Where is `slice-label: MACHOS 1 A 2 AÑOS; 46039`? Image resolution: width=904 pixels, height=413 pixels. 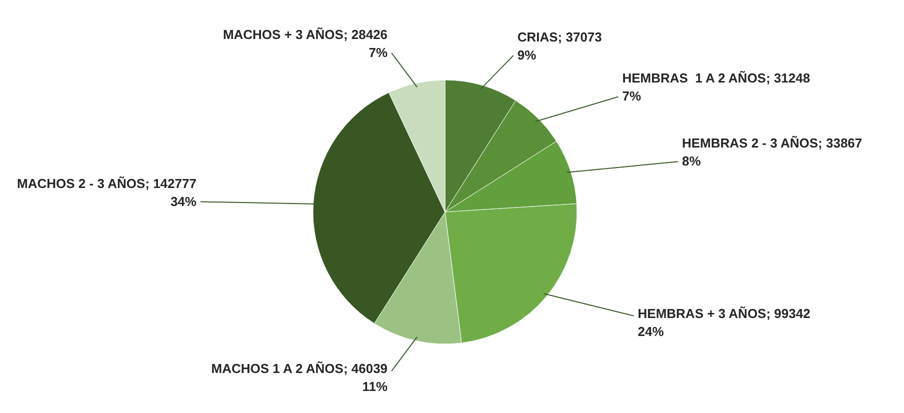
slice-label: MACHOS 1 A 2 AÑOS; 46039 is located at coordinates (299, 368).